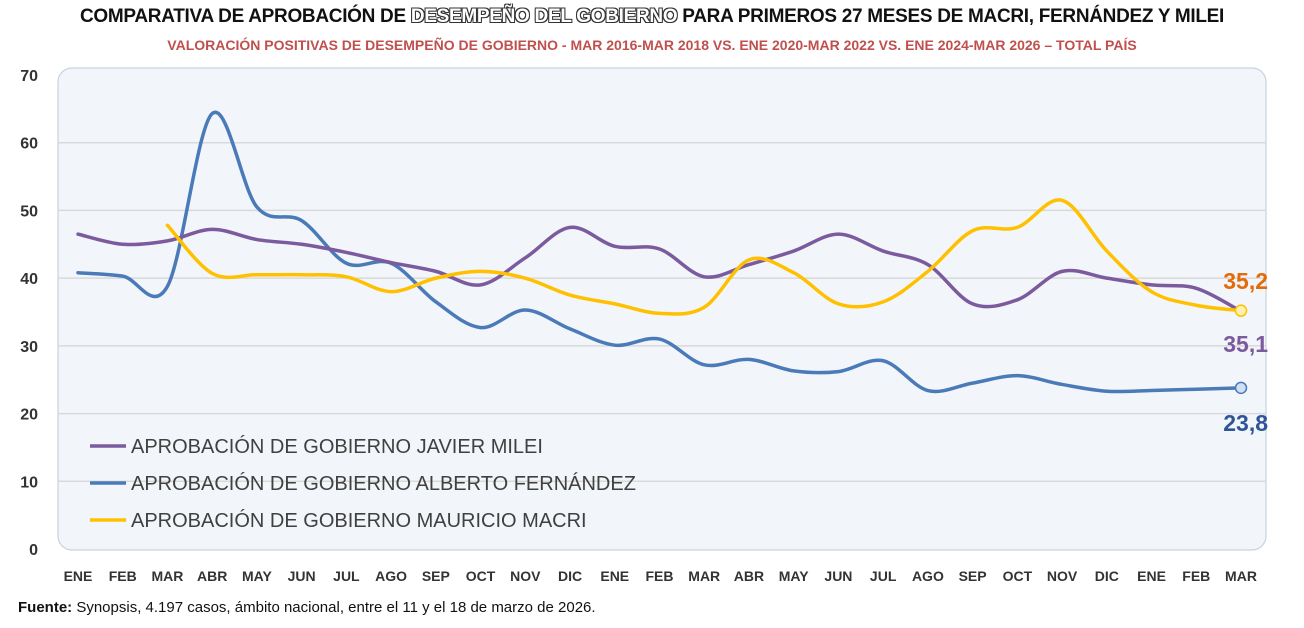 The width and height of the screenshot is (1304, 628). Describe the element at coordinates (544, 16) in the screenshot. I see `title-highlight: DESEMPEÑO DEL GOBIERNO` at that location.